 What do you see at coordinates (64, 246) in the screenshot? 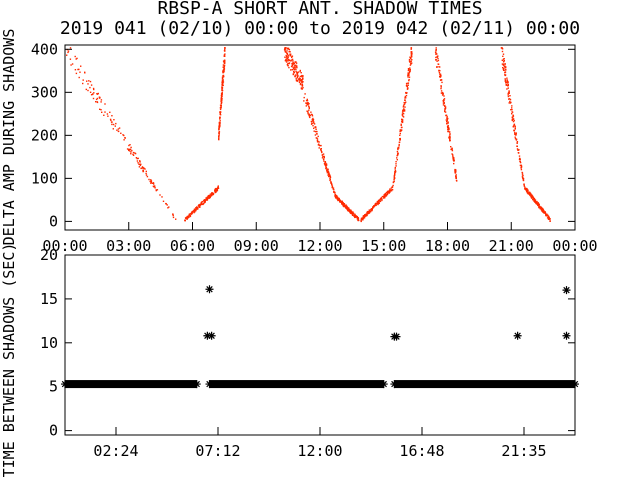
I see `x-tick-label: 00:00` at bounding box center [64, 246].